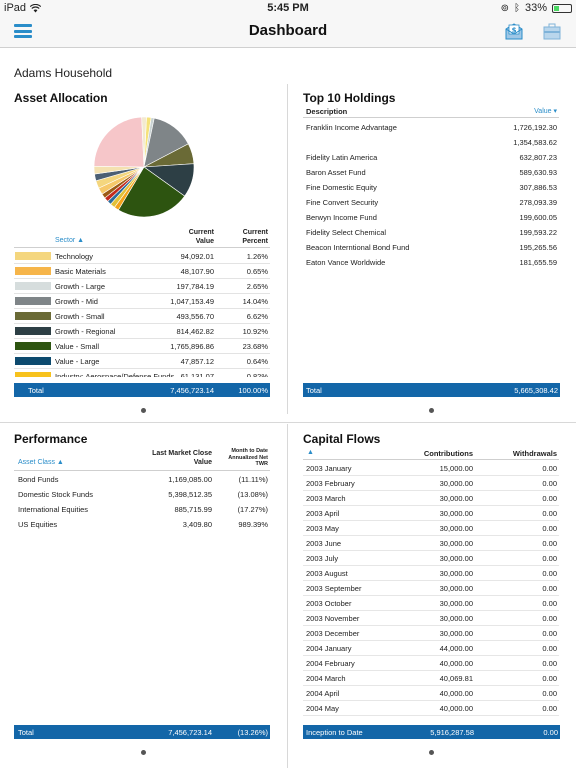  What do you see at coordinates (431, 633) in the screenshot?
I see `capital-flow-row: 2003 December 30,000.00 0.00` at bounding box center [431, 633].